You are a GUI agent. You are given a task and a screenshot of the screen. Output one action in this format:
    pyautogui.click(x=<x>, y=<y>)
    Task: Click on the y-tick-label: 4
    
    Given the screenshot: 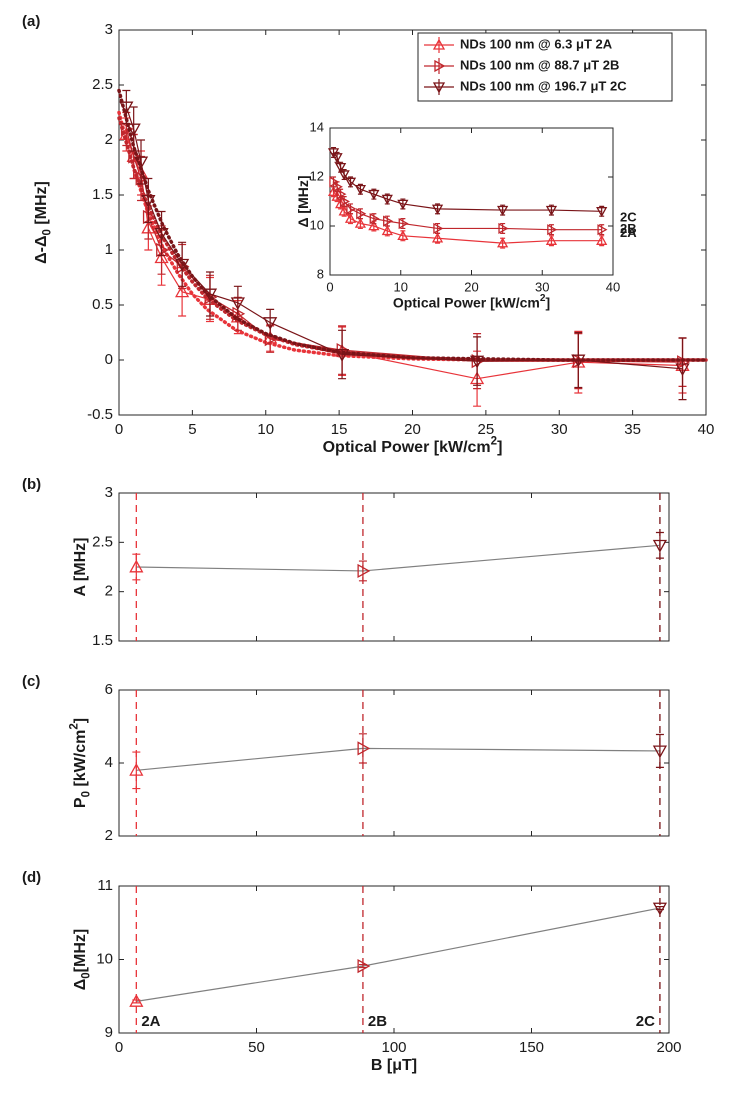 What is the action you would take?
    pyautogui.click(x=109, y=762)
    